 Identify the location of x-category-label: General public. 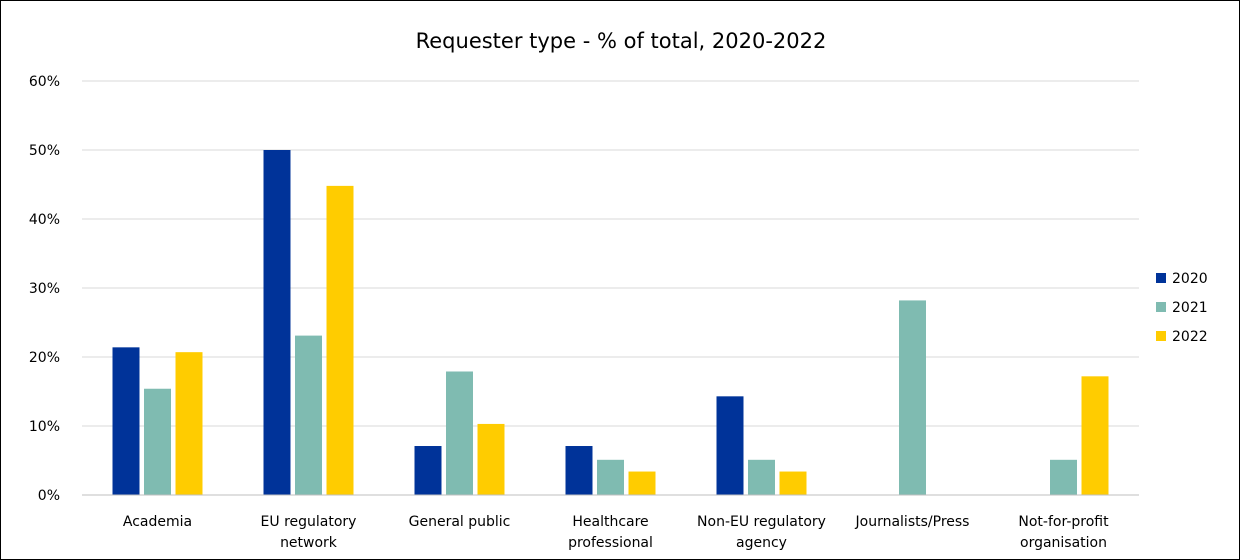
(460, 522).